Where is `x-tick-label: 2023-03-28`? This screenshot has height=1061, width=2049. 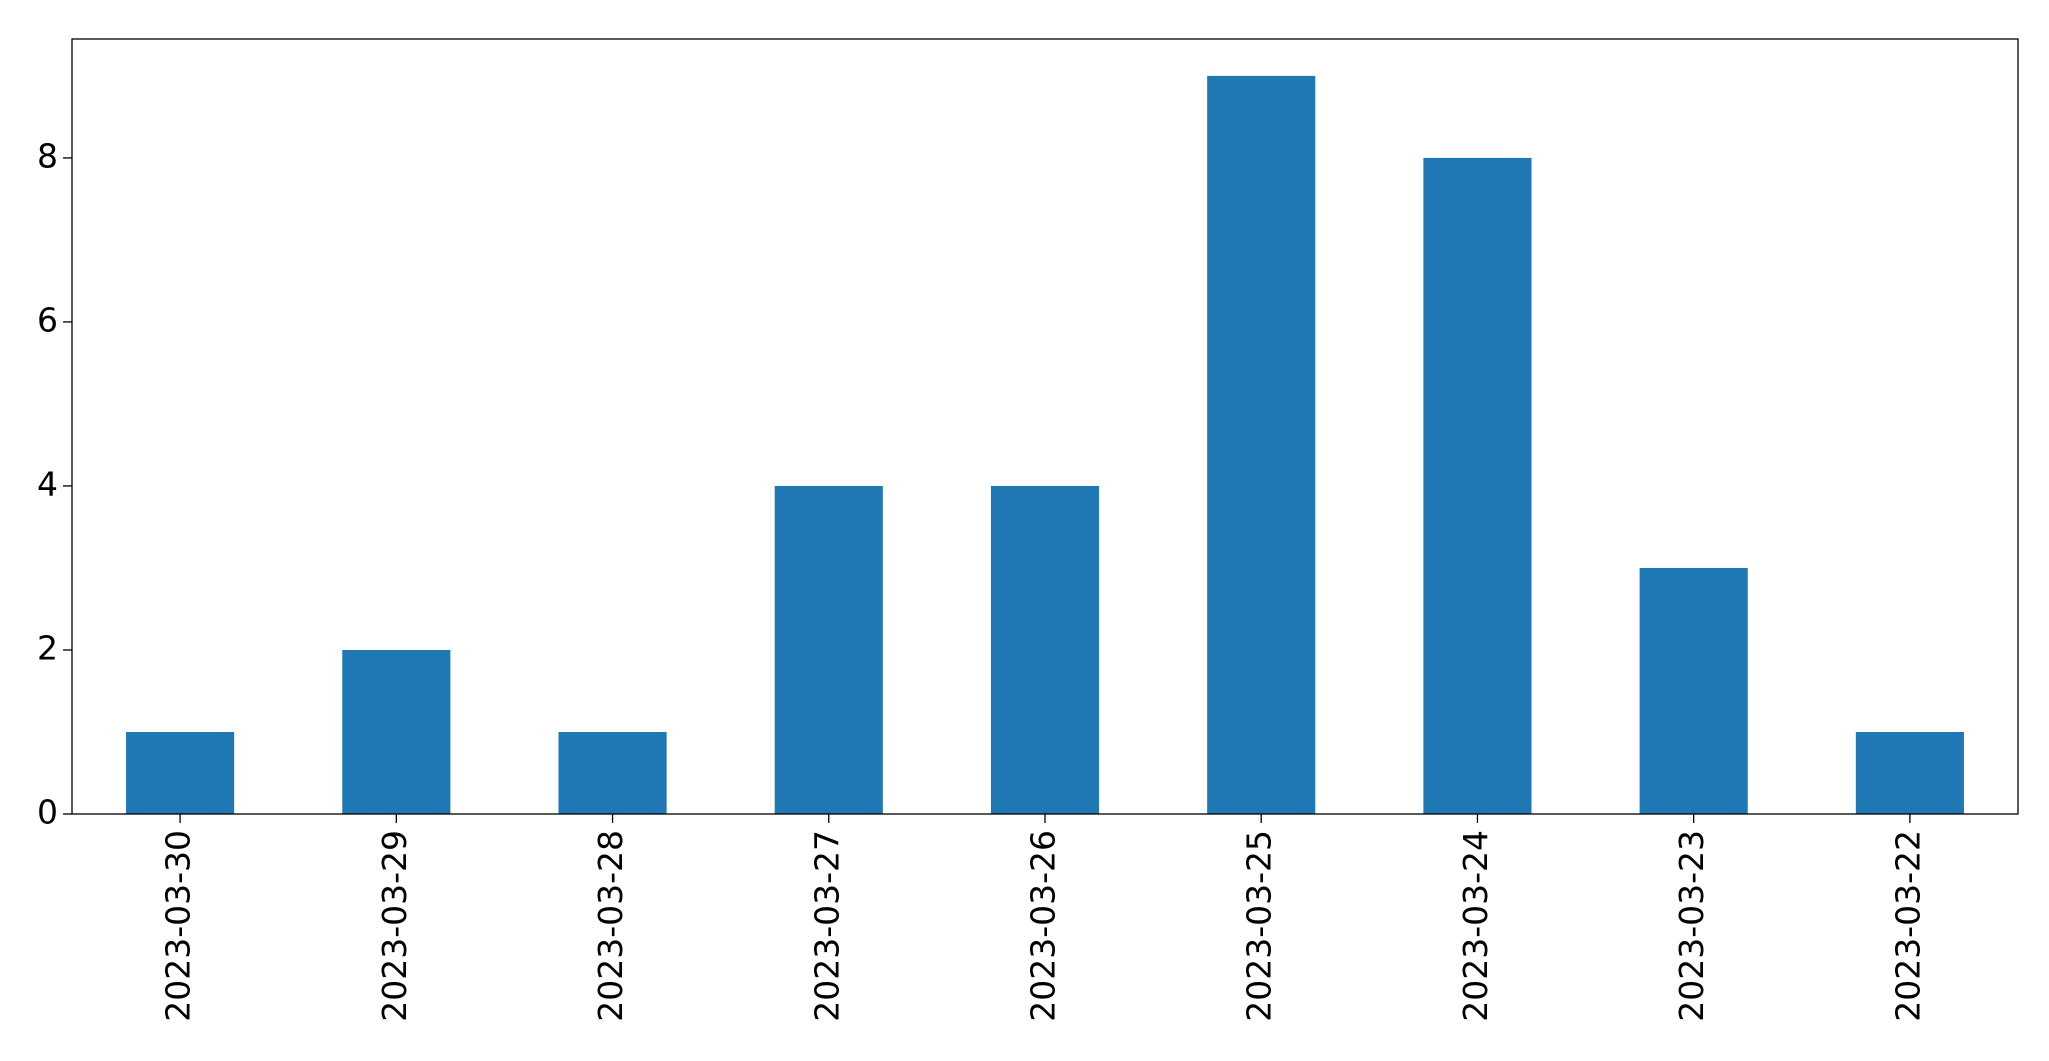
x-tick-label: 2023-03-28 is located at coordinates (610, 926).